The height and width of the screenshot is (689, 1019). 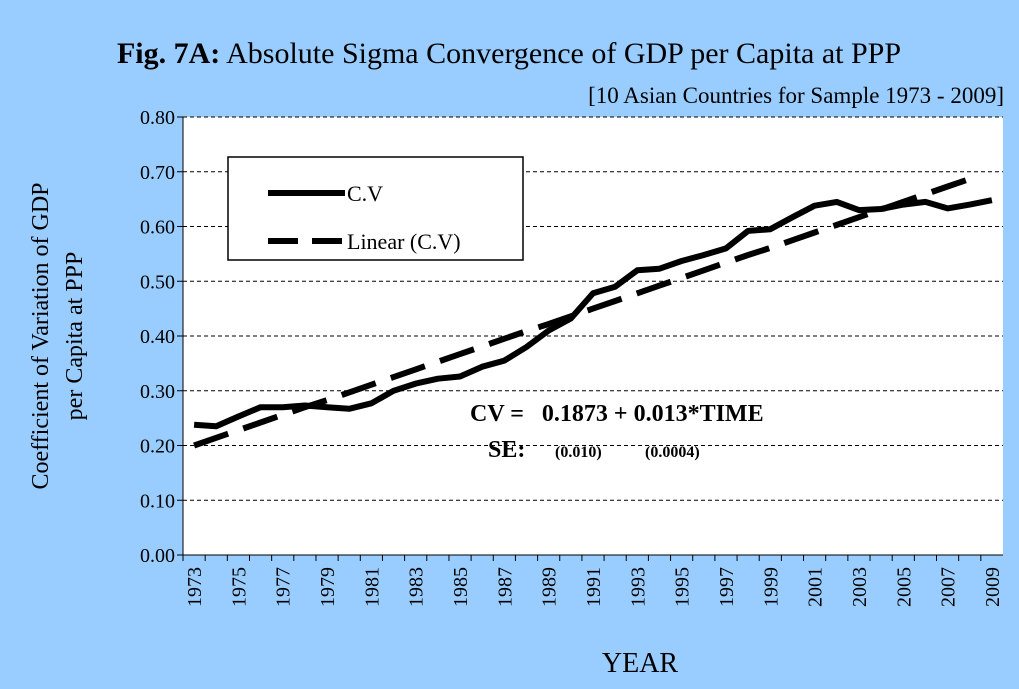 What do you see at coordinates (404, 241) in the screenshot?
I see `legend-label: Linear (C.V)` at bounding box center [404, 241].